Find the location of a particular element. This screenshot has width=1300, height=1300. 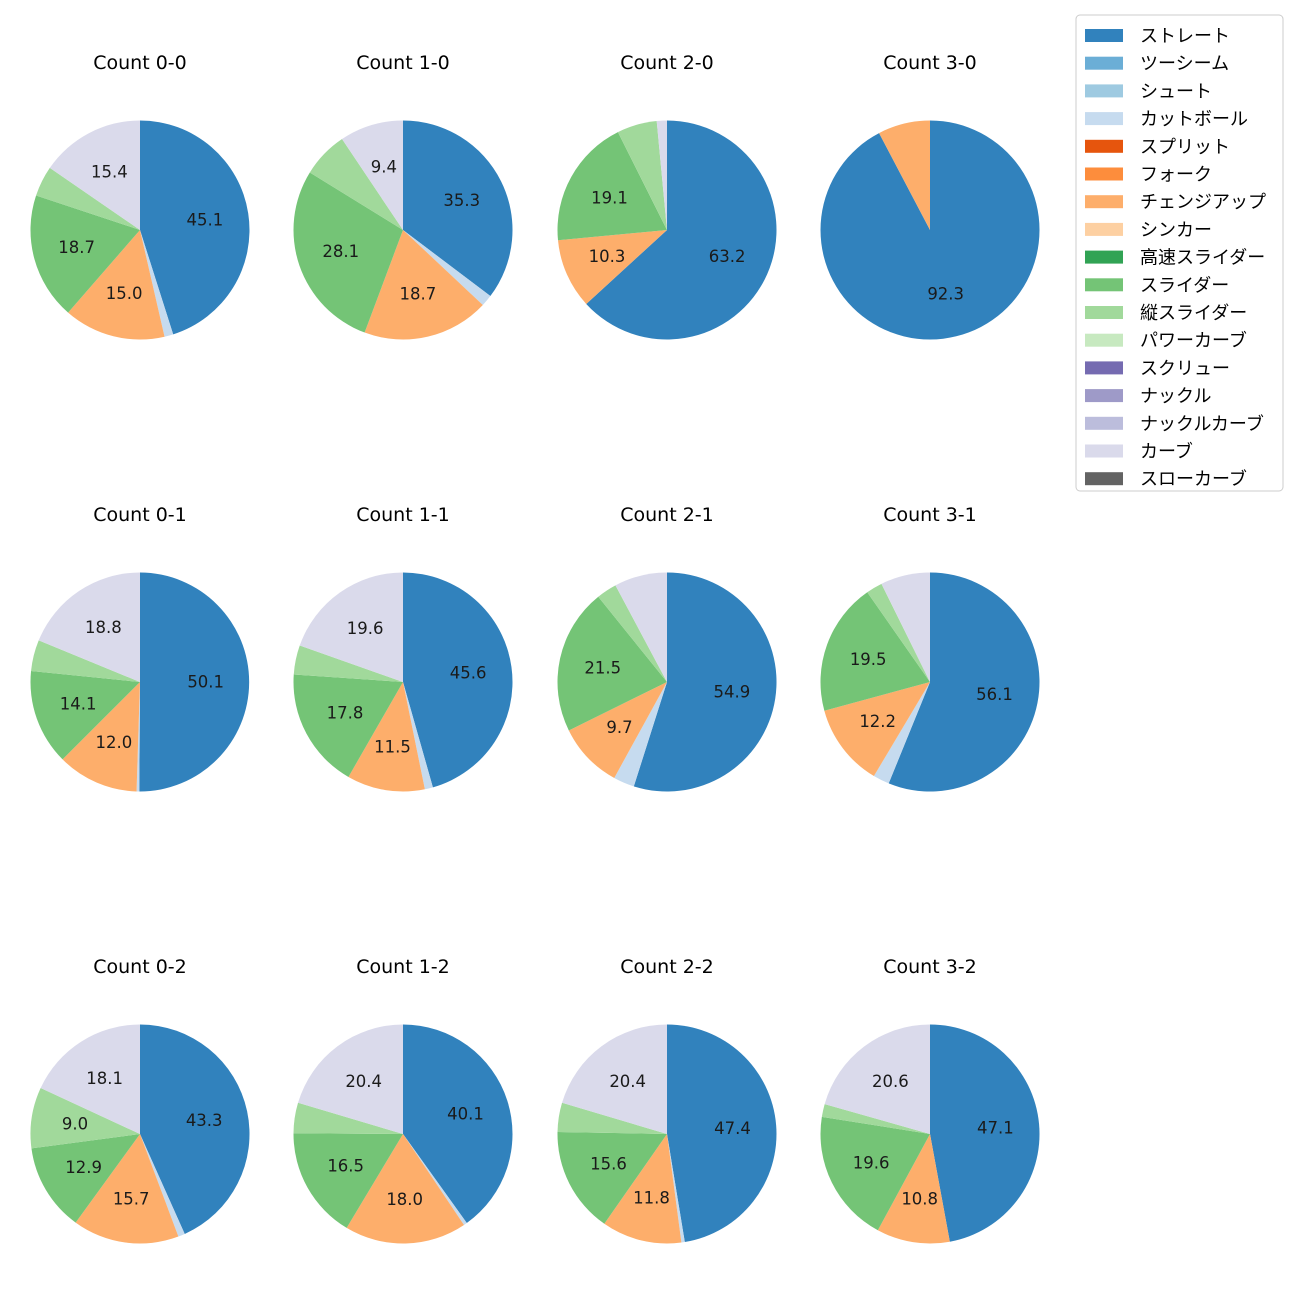

legend-label: フォーク is located at coordinates (1176, 175).